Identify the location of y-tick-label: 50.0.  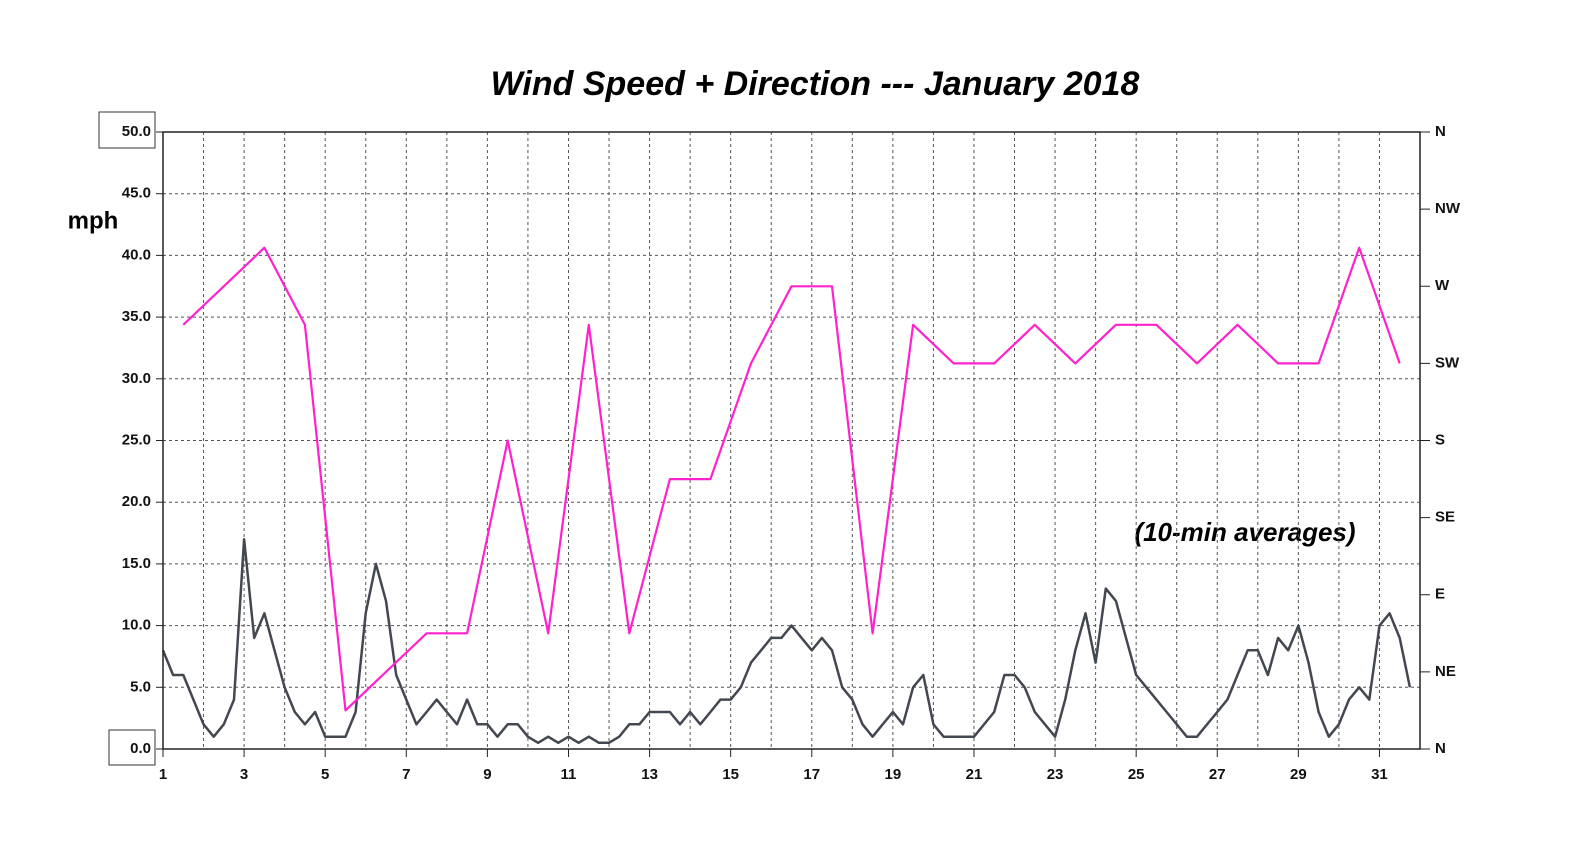
(136, 131).